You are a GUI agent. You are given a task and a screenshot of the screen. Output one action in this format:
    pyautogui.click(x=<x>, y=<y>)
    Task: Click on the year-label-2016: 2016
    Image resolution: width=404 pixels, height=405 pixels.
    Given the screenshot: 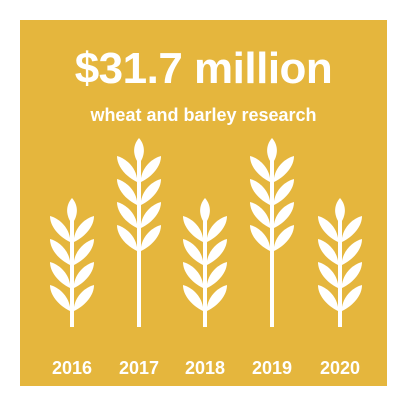 What is the action you would take?
    pyautogui.click(x=72, y=368)
    